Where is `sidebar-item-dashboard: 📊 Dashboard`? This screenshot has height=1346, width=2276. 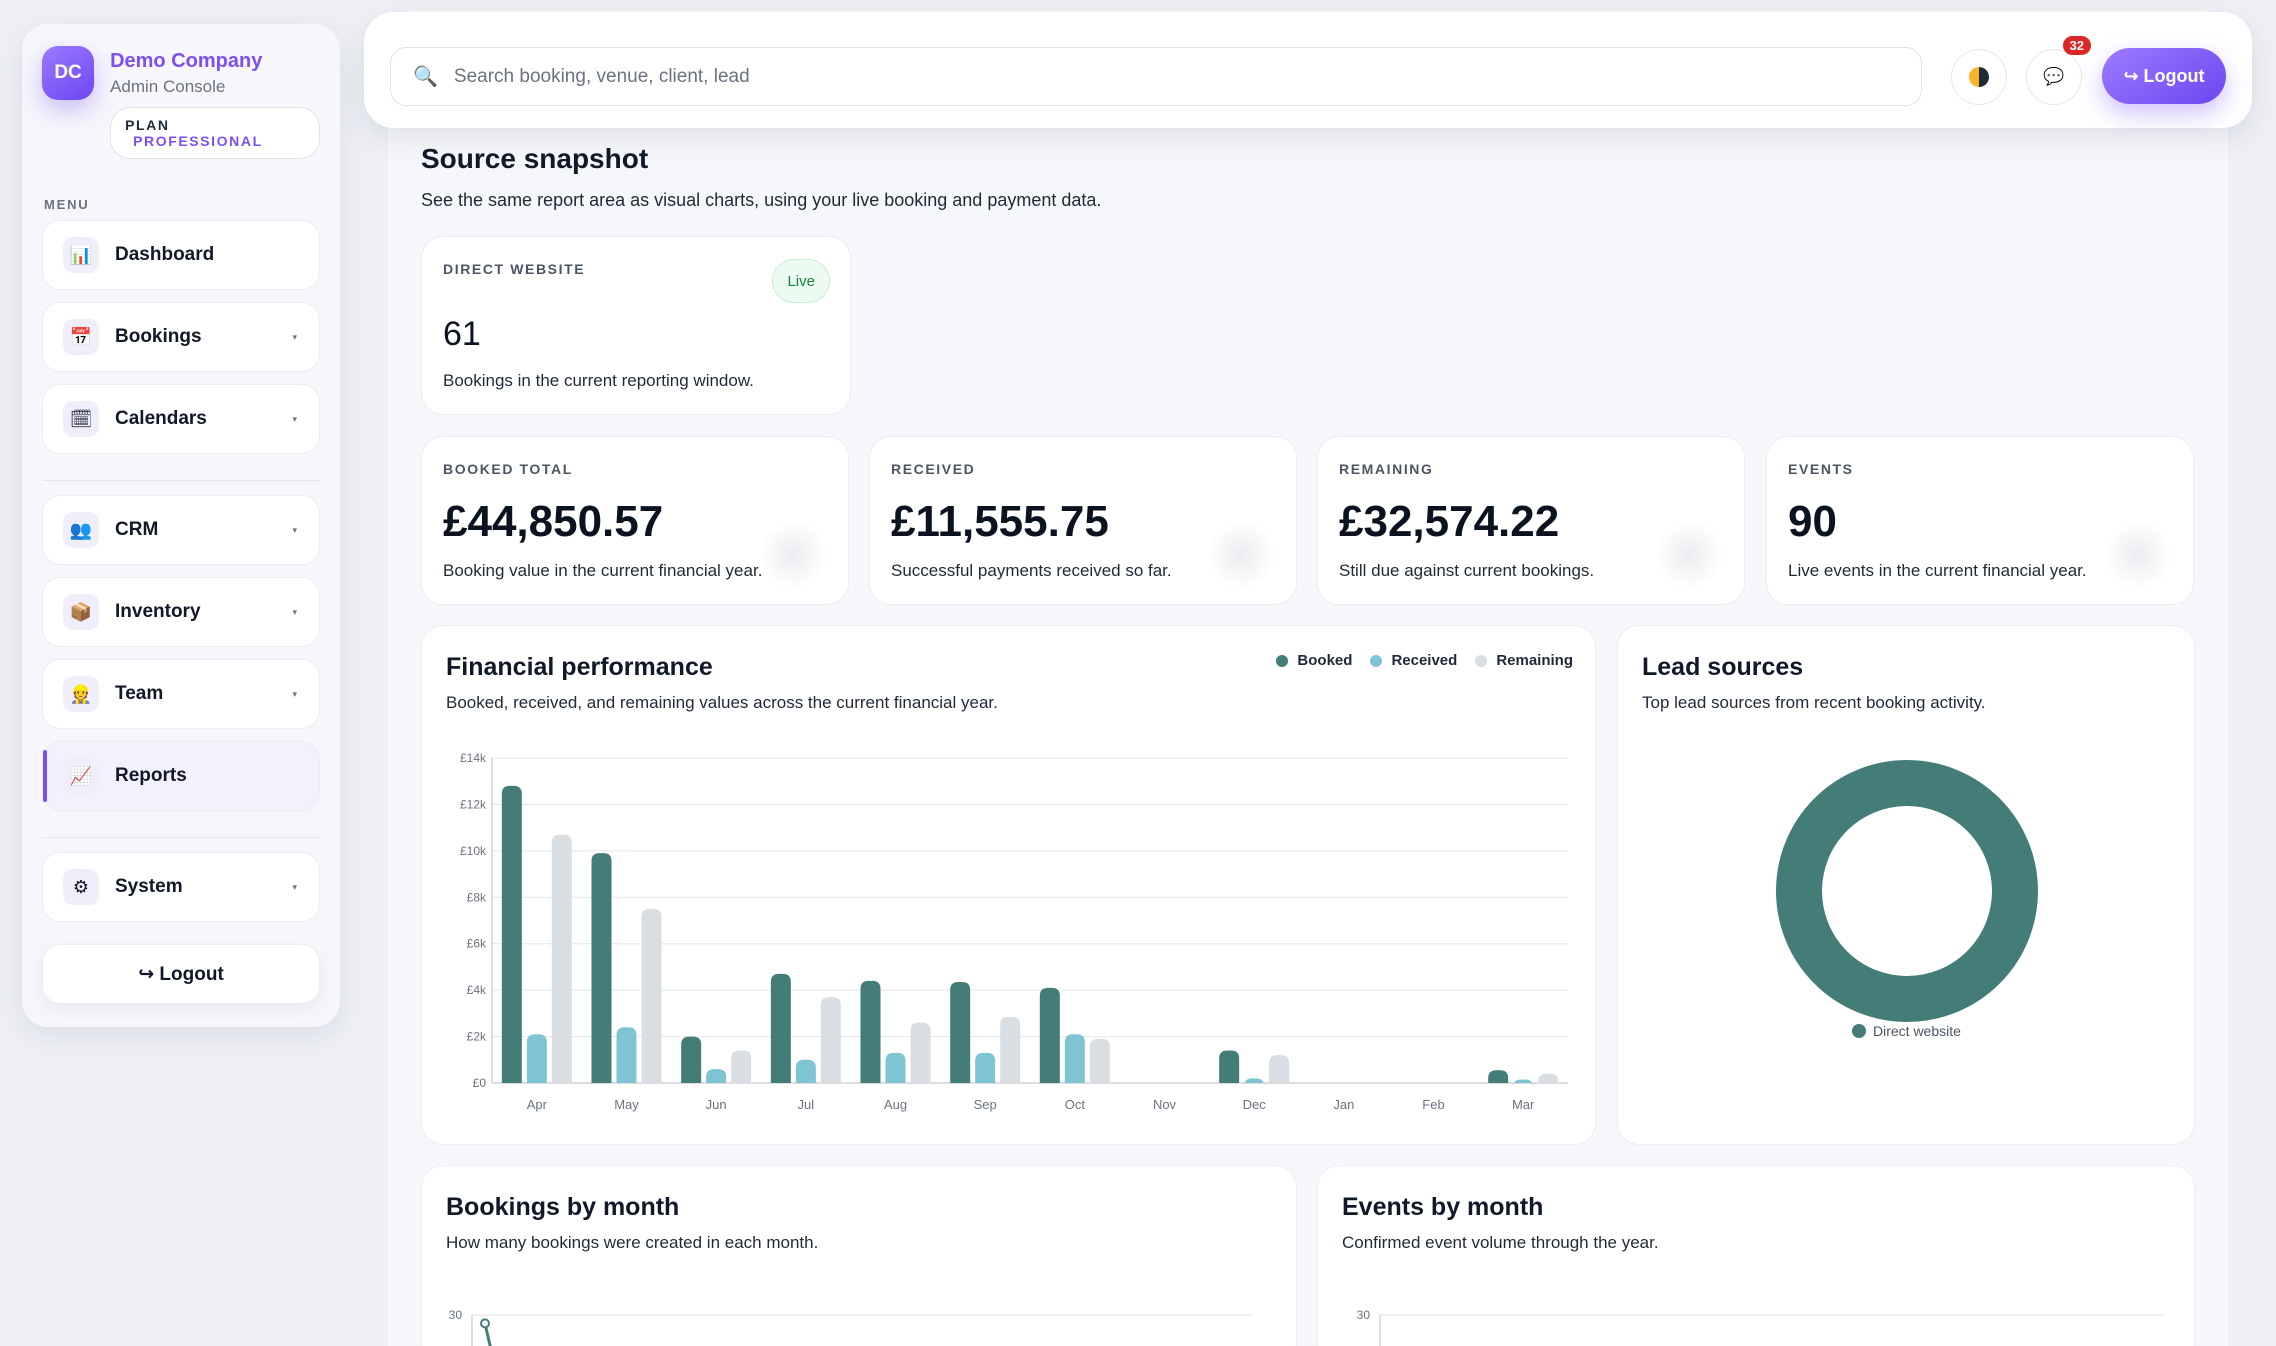 sidebar-item-dashboard: 📊 Dashboard is located at coordinates (181, 255).